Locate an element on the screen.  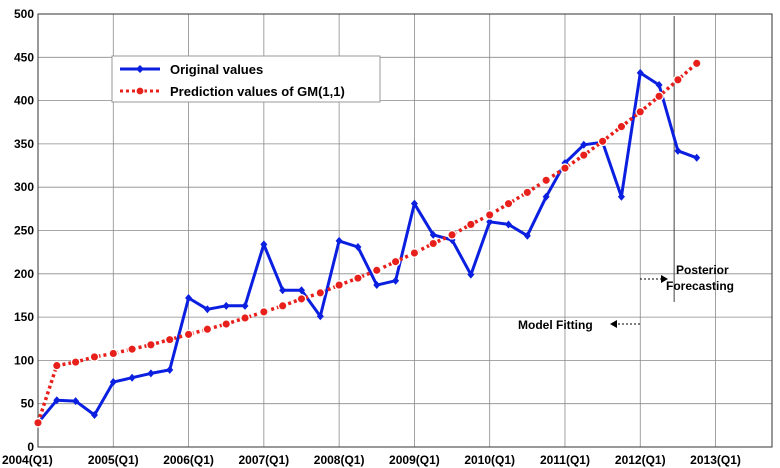
annotations: Posterior Forecasting Model Fitting is located at coordinates (626, 297).